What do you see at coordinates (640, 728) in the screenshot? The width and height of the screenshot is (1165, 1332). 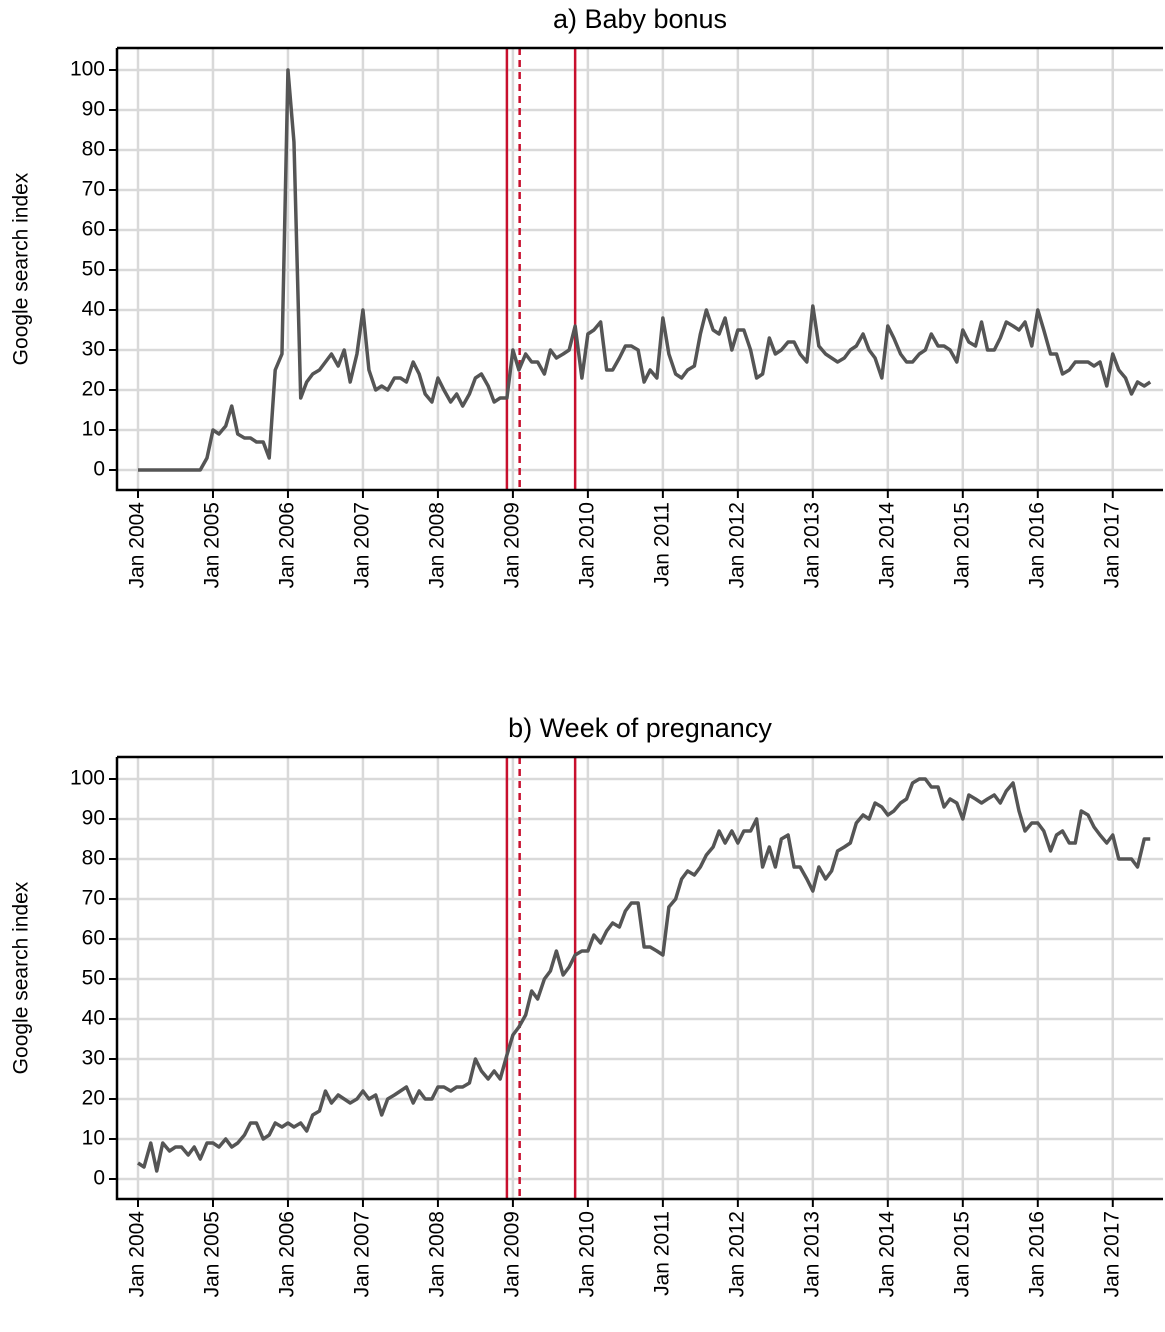 I see `chart-title: b) Week of pregnancy` at bounding box center [640, 728].